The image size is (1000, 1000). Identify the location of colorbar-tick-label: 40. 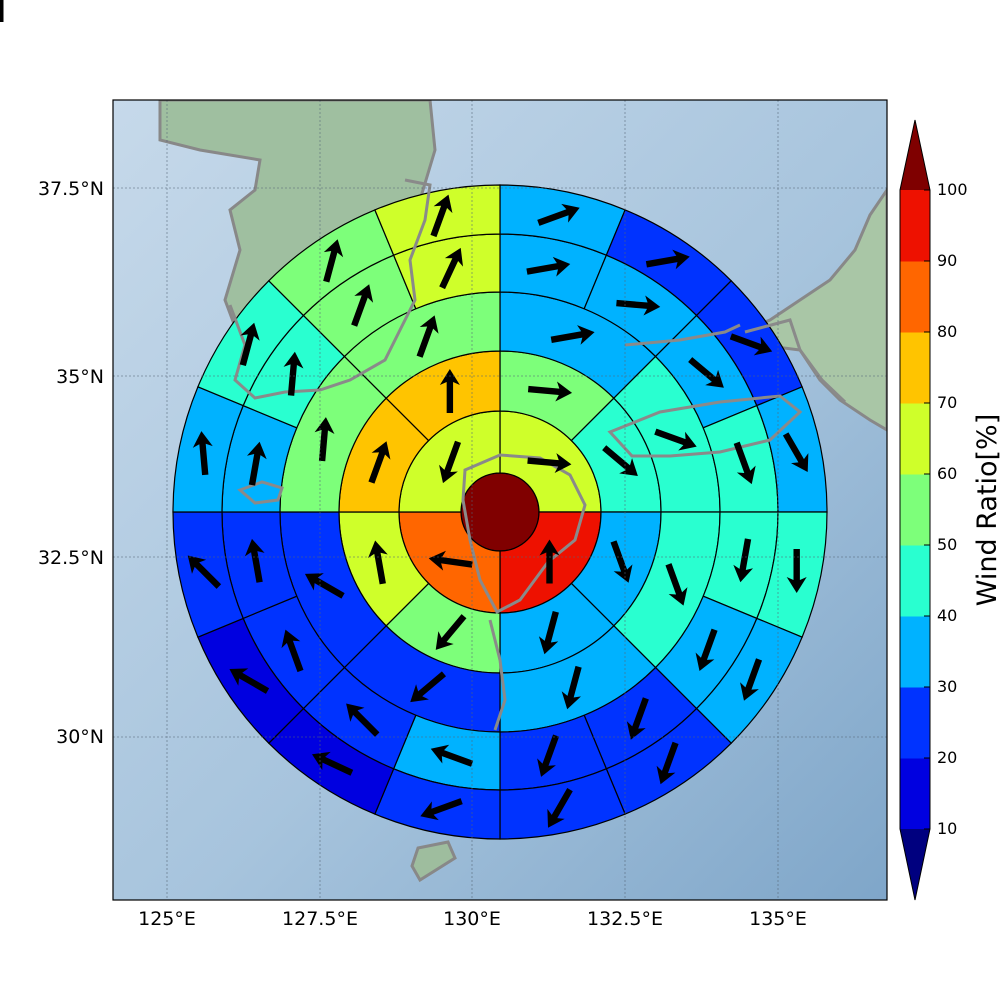
(947, 615).